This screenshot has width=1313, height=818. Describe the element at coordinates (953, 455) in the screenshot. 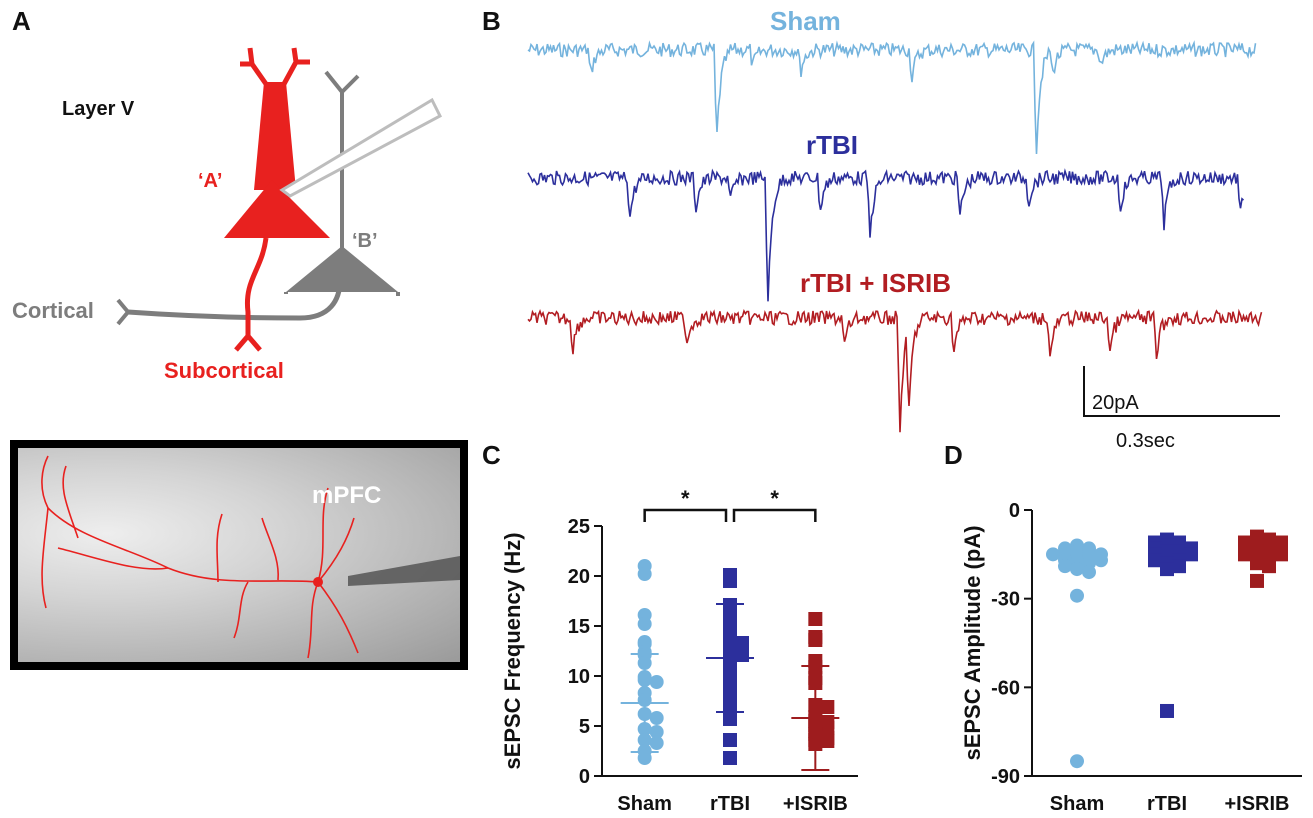

I see `panel-letter-d: D` at that location.